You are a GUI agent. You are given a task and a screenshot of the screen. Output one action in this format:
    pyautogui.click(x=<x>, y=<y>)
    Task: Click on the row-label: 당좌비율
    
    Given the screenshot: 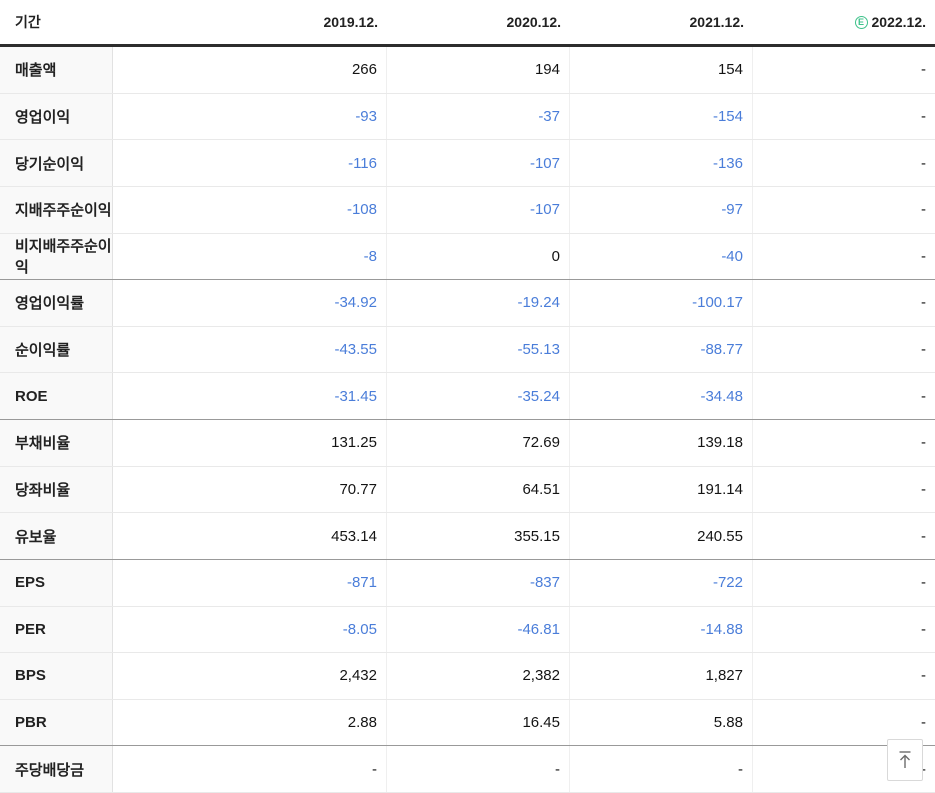 What is the action you would take?
    pyautogui.click(x=43, y=490)
    